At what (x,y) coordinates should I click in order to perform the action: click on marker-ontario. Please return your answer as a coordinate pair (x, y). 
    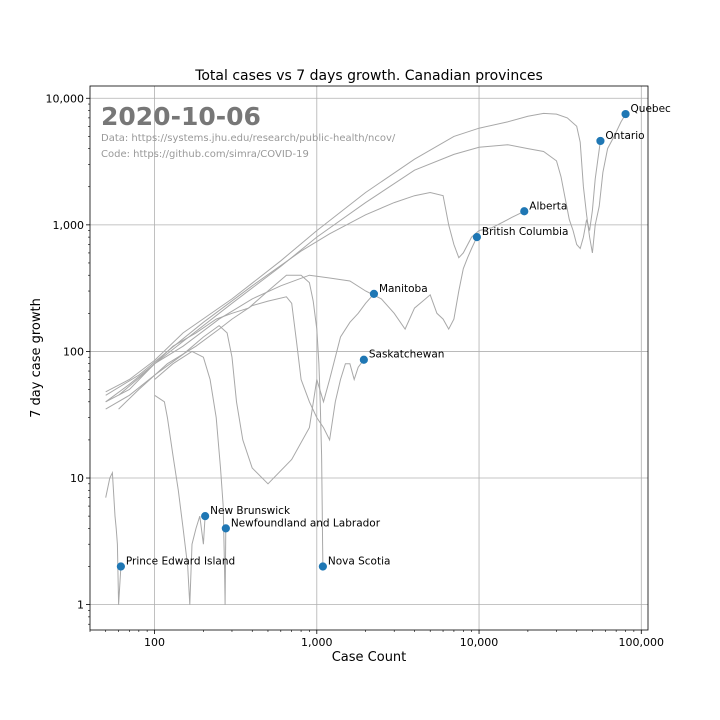
    Looking at the image, I should click on (600, 141).